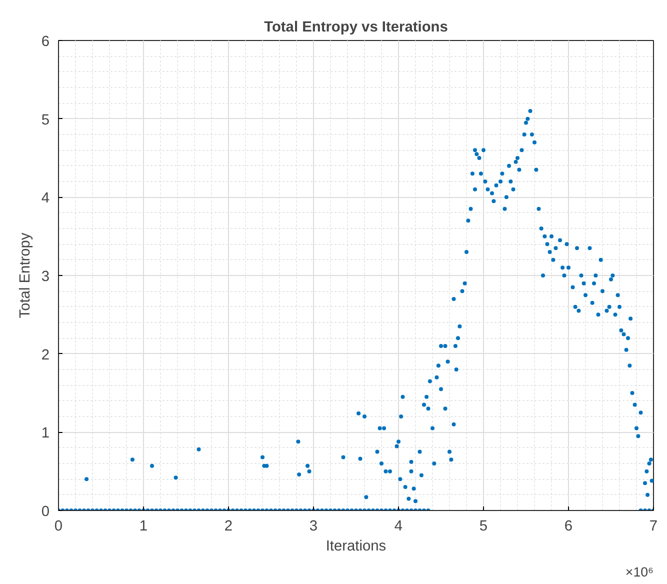 This screenshot has width=667, height=584. What do you see at coordinates (45, 198) in the screenshot?
I see `y-tick-label: 4` at bounding box center [45, 198].